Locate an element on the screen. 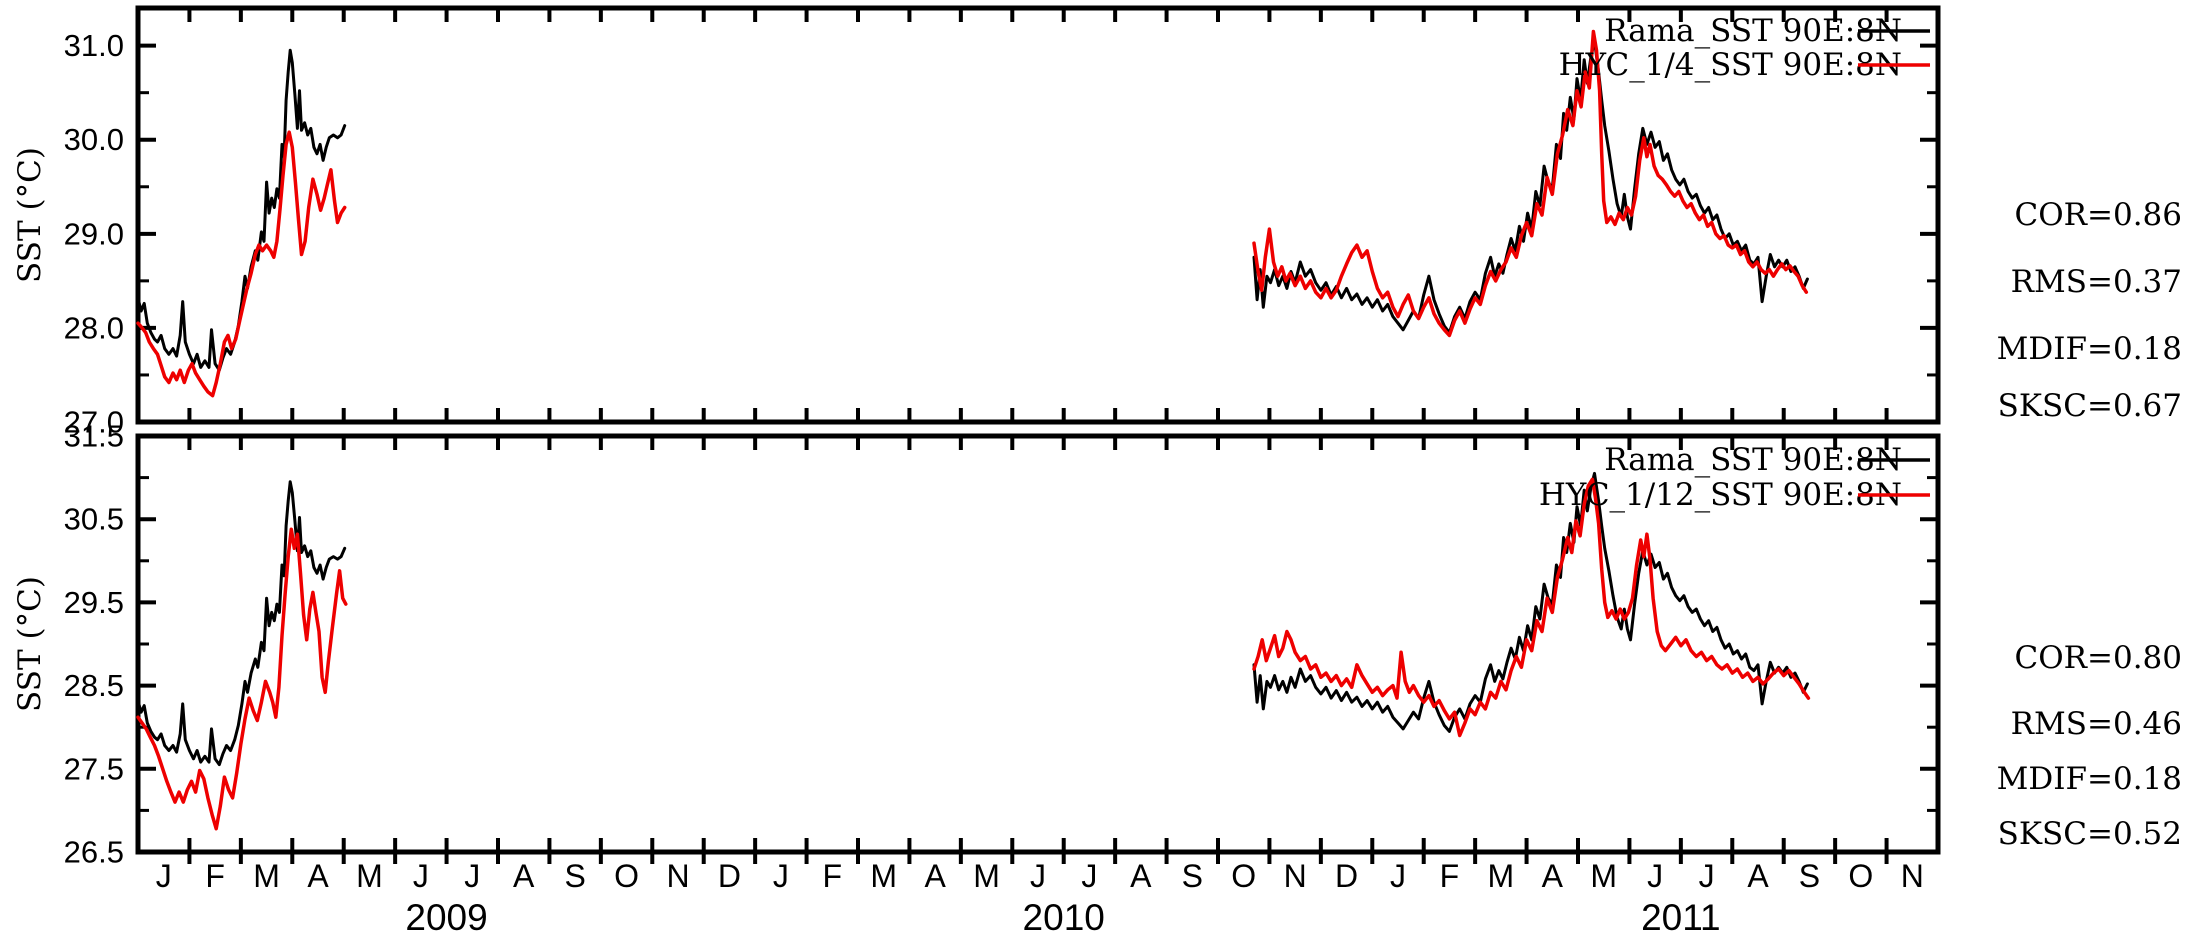 The height and width of the screenshot is (944, 2185). y-tick-label: 28.0 is located at coordinates (94, 327).